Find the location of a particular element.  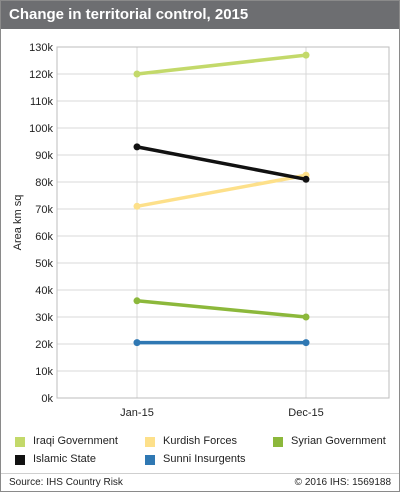

legend-label: Iraqi Government is located at coordinates (75, 441).